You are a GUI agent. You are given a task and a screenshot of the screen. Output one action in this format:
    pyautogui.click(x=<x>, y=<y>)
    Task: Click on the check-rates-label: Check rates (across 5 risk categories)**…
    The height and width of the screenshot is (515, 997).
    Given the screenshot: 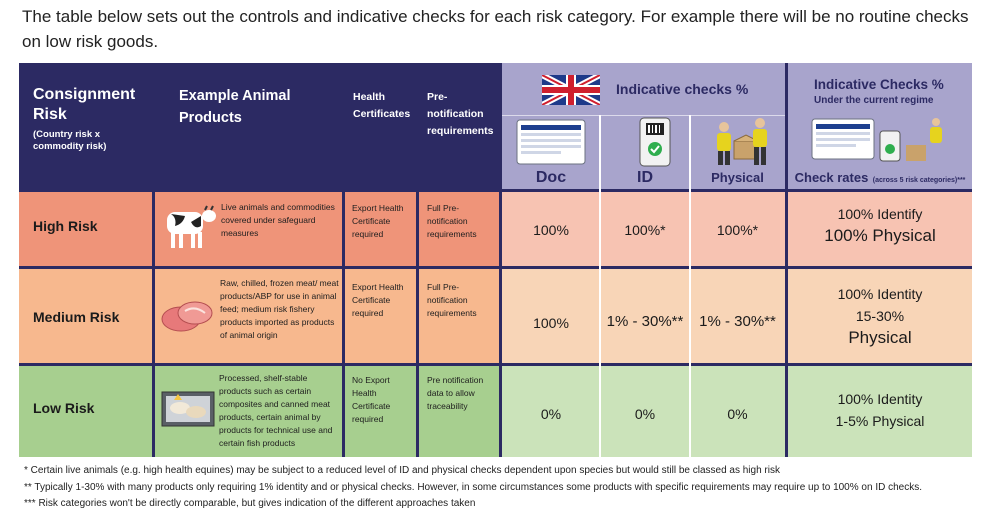 What is the action you would take?
    pyautogui.click(x=880, y=178)
    